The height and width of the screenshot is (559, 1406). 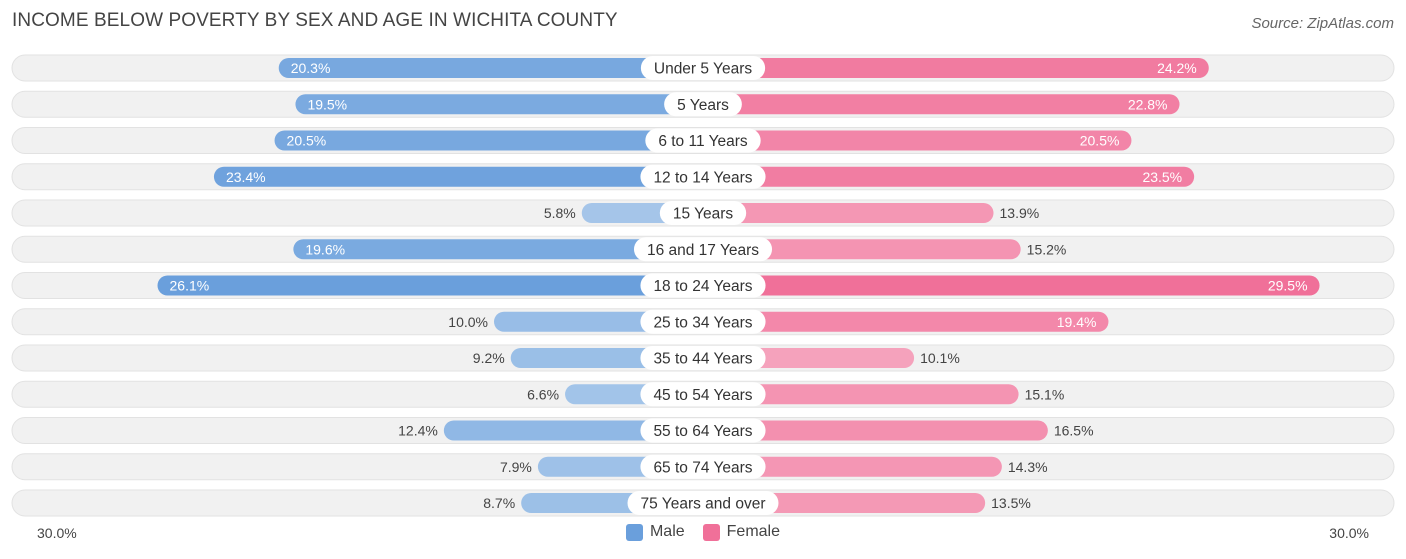 I want to click on axis-left-label: 30.0%, so click(x=57, y=533).